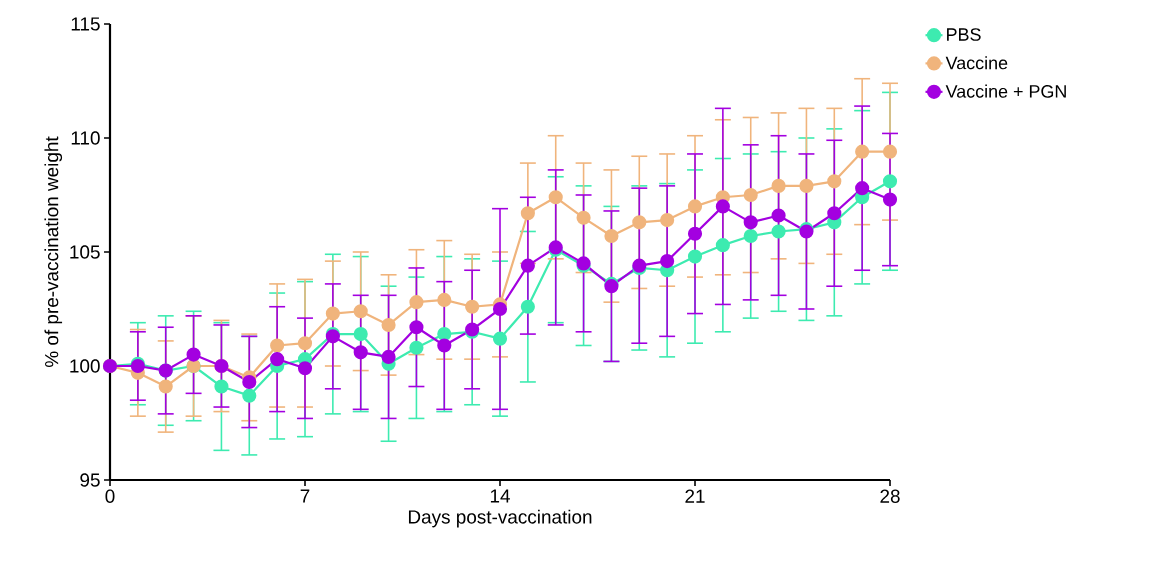 The width and height of the screenshot is (1167, 570). I want to click on x-tick-label: 14, so click(500, 496).